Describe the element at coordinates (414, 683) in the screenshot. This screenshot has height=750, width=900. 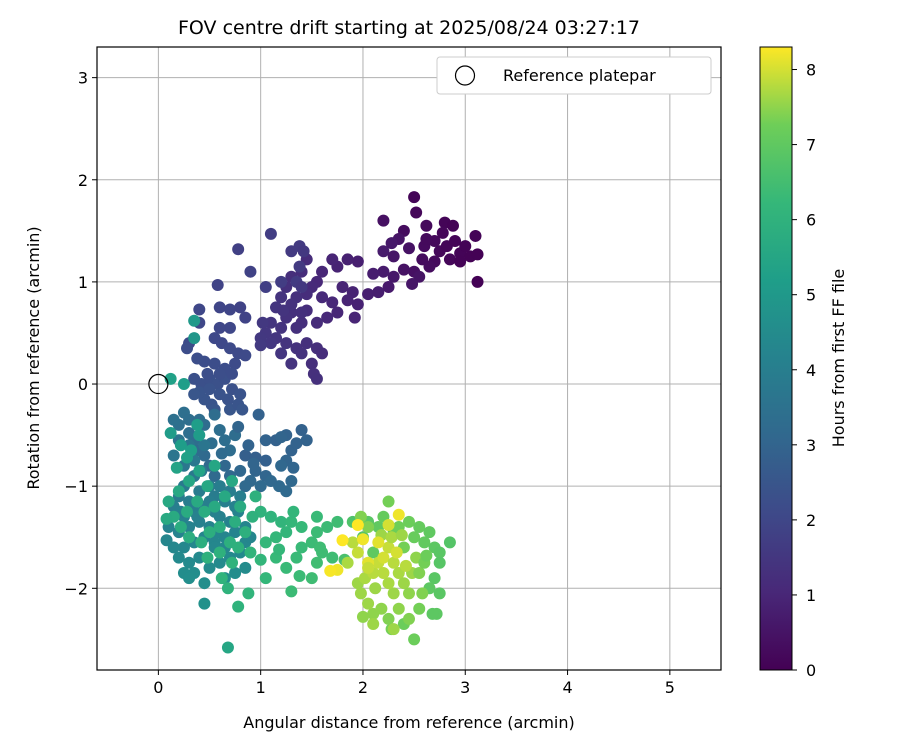
I see `x-axis-ticks: 0 1 2 3 4 5` at that location.